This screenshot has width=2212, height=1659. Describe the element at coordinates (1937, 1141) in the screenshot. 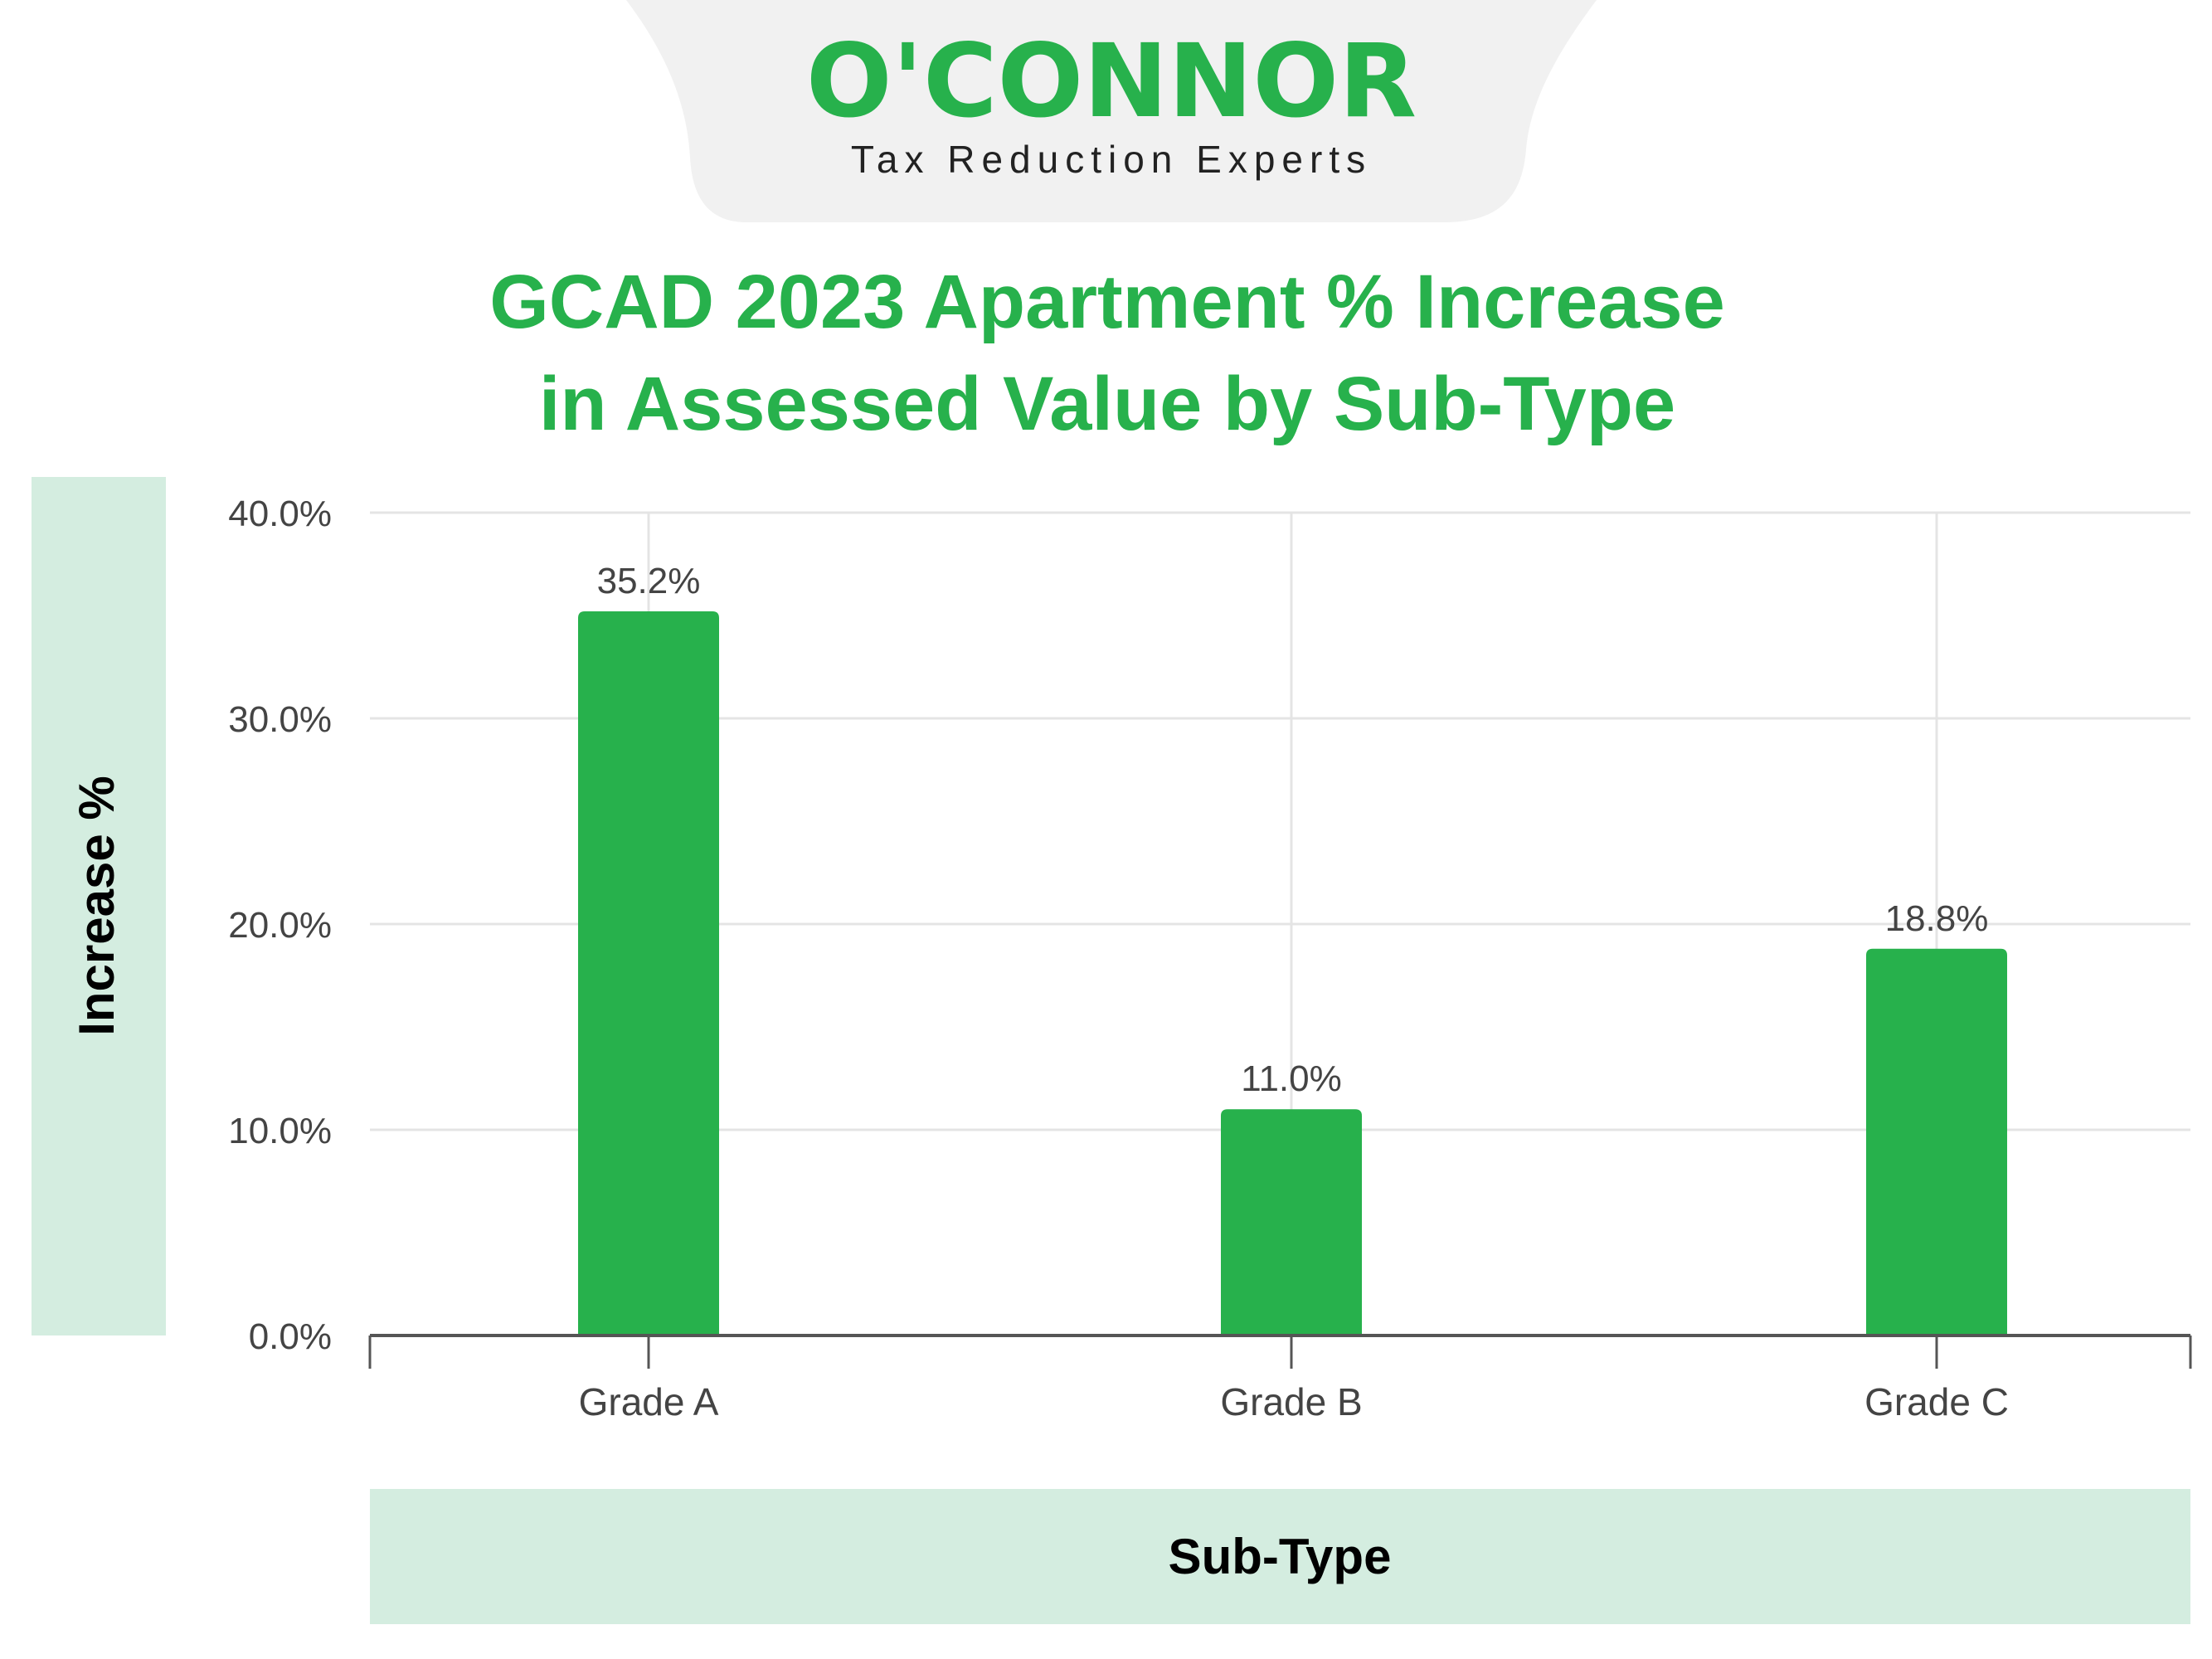

I see `bar-grade-c` at that location.